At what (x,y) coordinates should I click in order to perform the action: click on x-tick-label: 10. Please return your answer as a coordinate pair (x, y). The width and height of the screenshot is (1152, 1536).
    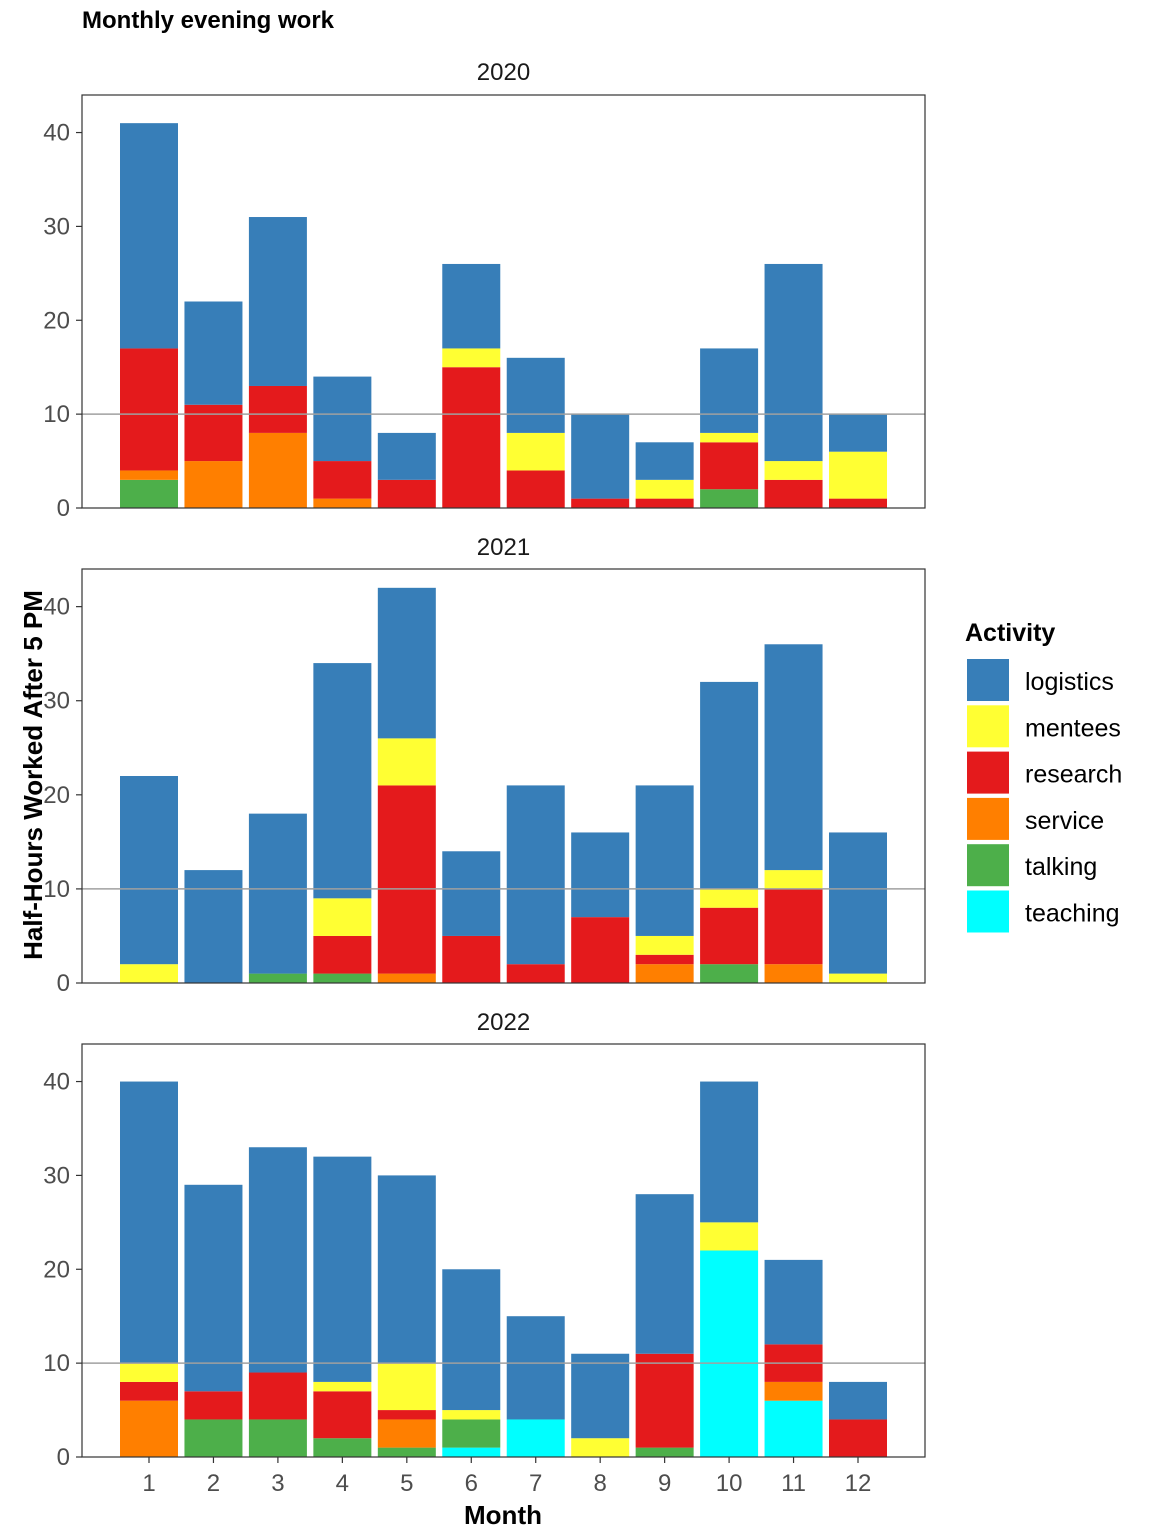
    Looking at the image, I should click on (729, 1483).